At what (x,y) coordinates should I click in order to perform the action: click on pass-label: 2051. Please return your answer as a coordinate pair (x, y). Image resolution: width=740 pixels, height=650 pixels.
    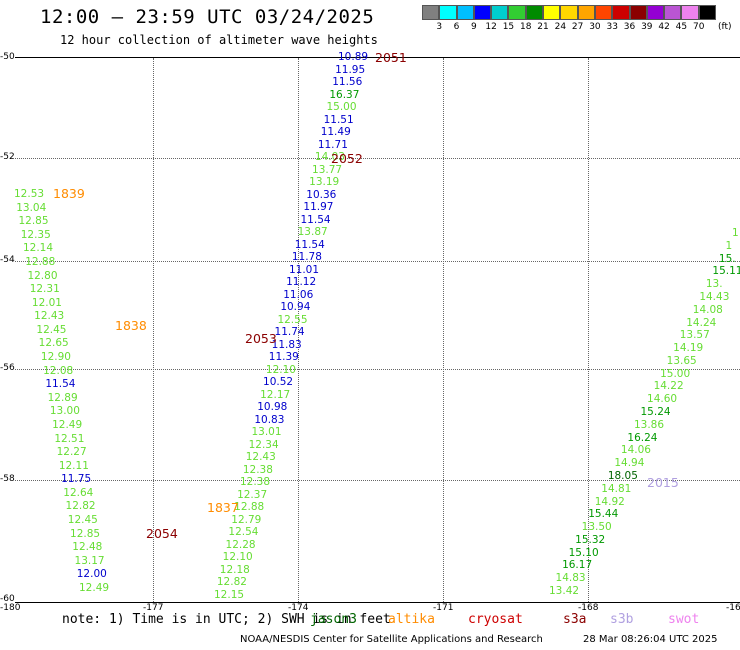
    Looking at the image, I should click on (391, 57).